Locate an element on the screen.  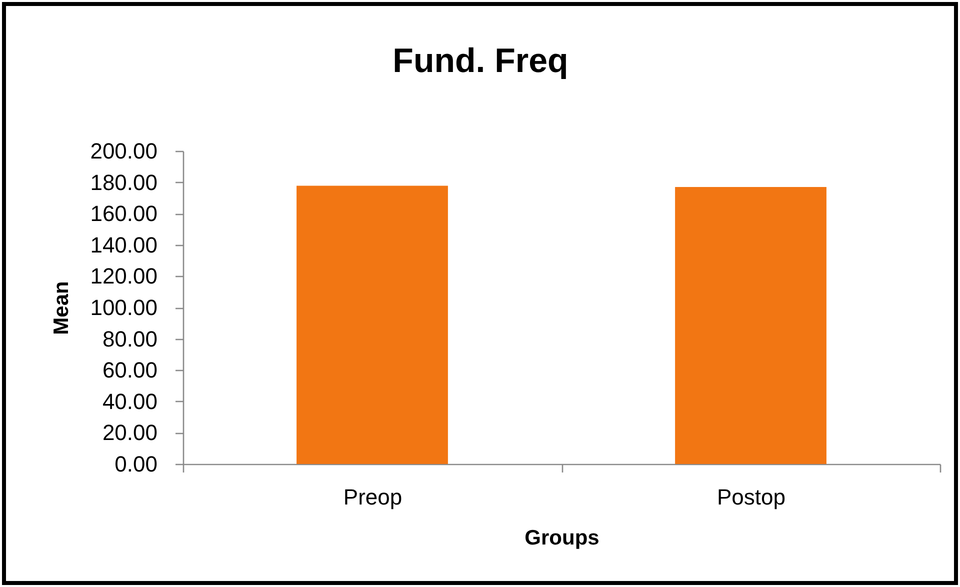
y-tick-label: 20.00 is located at coordinates (130, 433).